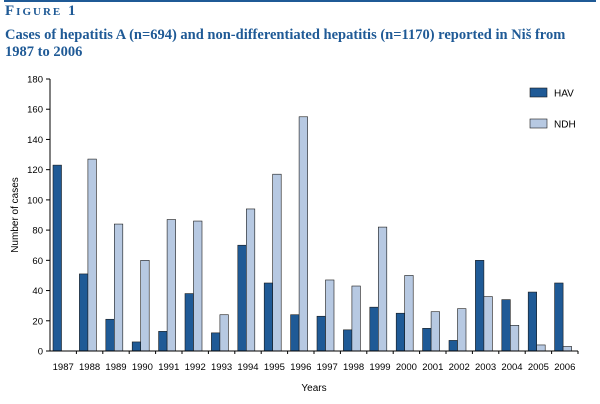 This screenshot has height=404, width=600. I want to click on bar-hav-1990, so click(136, 346).